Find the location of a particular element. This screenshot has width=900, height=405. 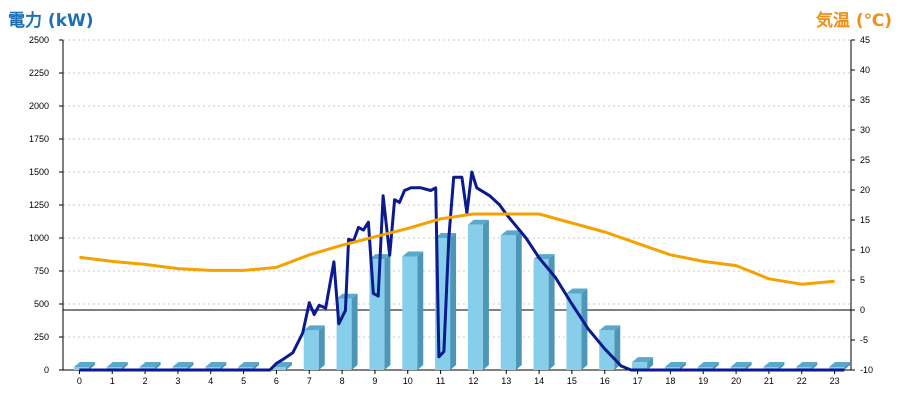

right-tick-label: 35 is located at coordinates (865, 100).